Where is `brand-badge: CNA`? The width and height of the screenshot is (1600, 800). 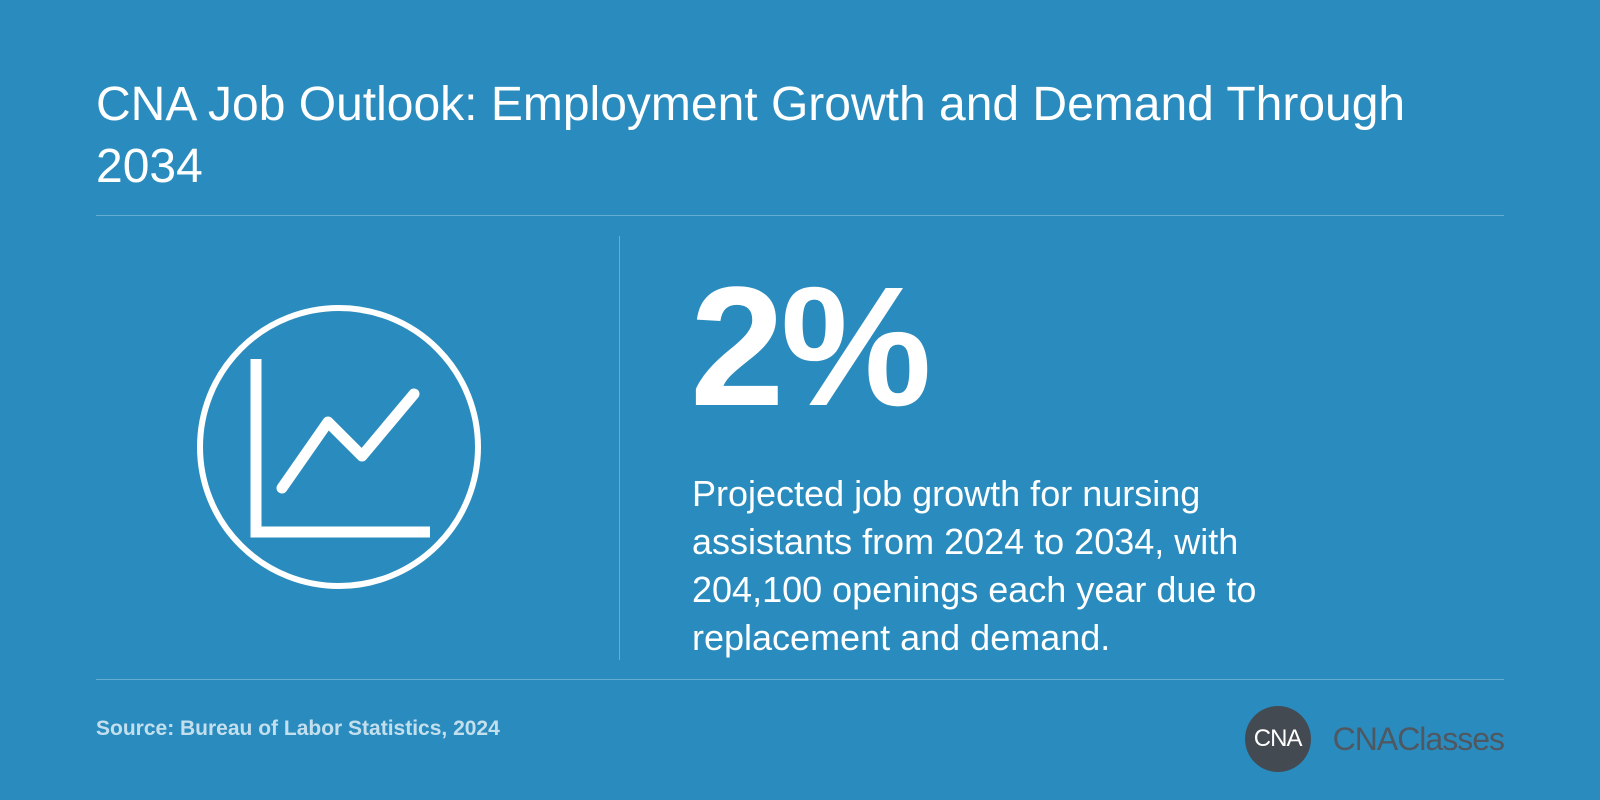 brand-badge: CNA is located at coordinates (1277, 739).